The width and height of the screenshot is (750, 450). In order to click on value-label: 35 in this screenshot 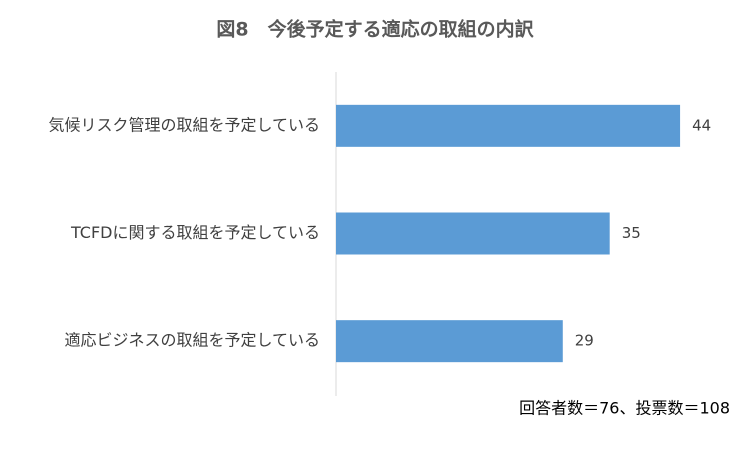, I will do `click(631, 233)`.